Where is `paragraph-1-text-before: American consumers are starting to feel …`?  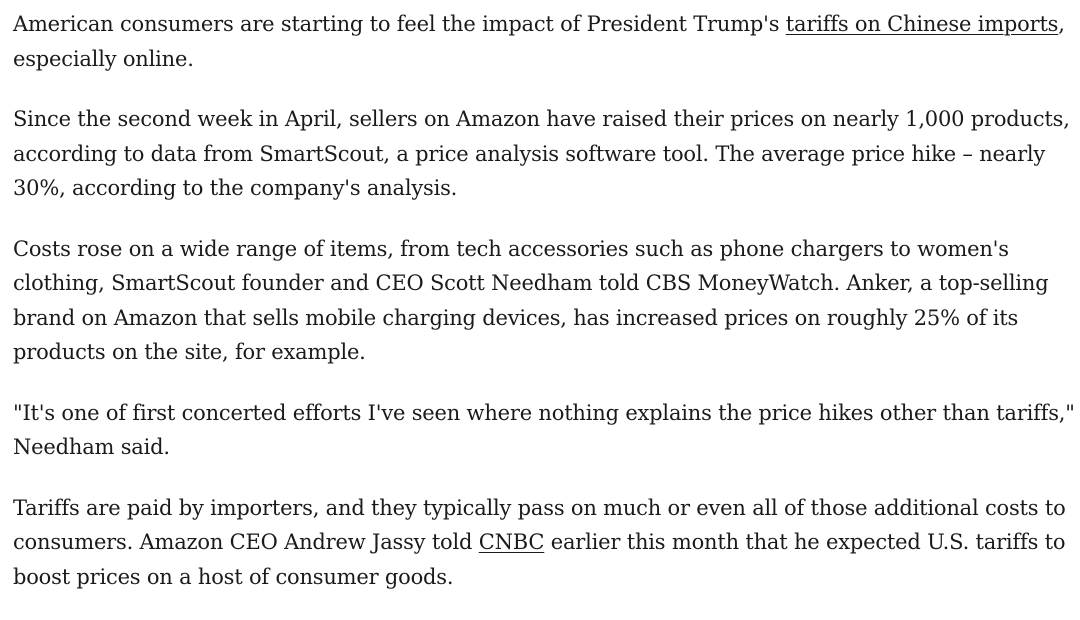
paragraph-1-text-before: American consumers are starting to feel … is located at coordinates (399, 24).